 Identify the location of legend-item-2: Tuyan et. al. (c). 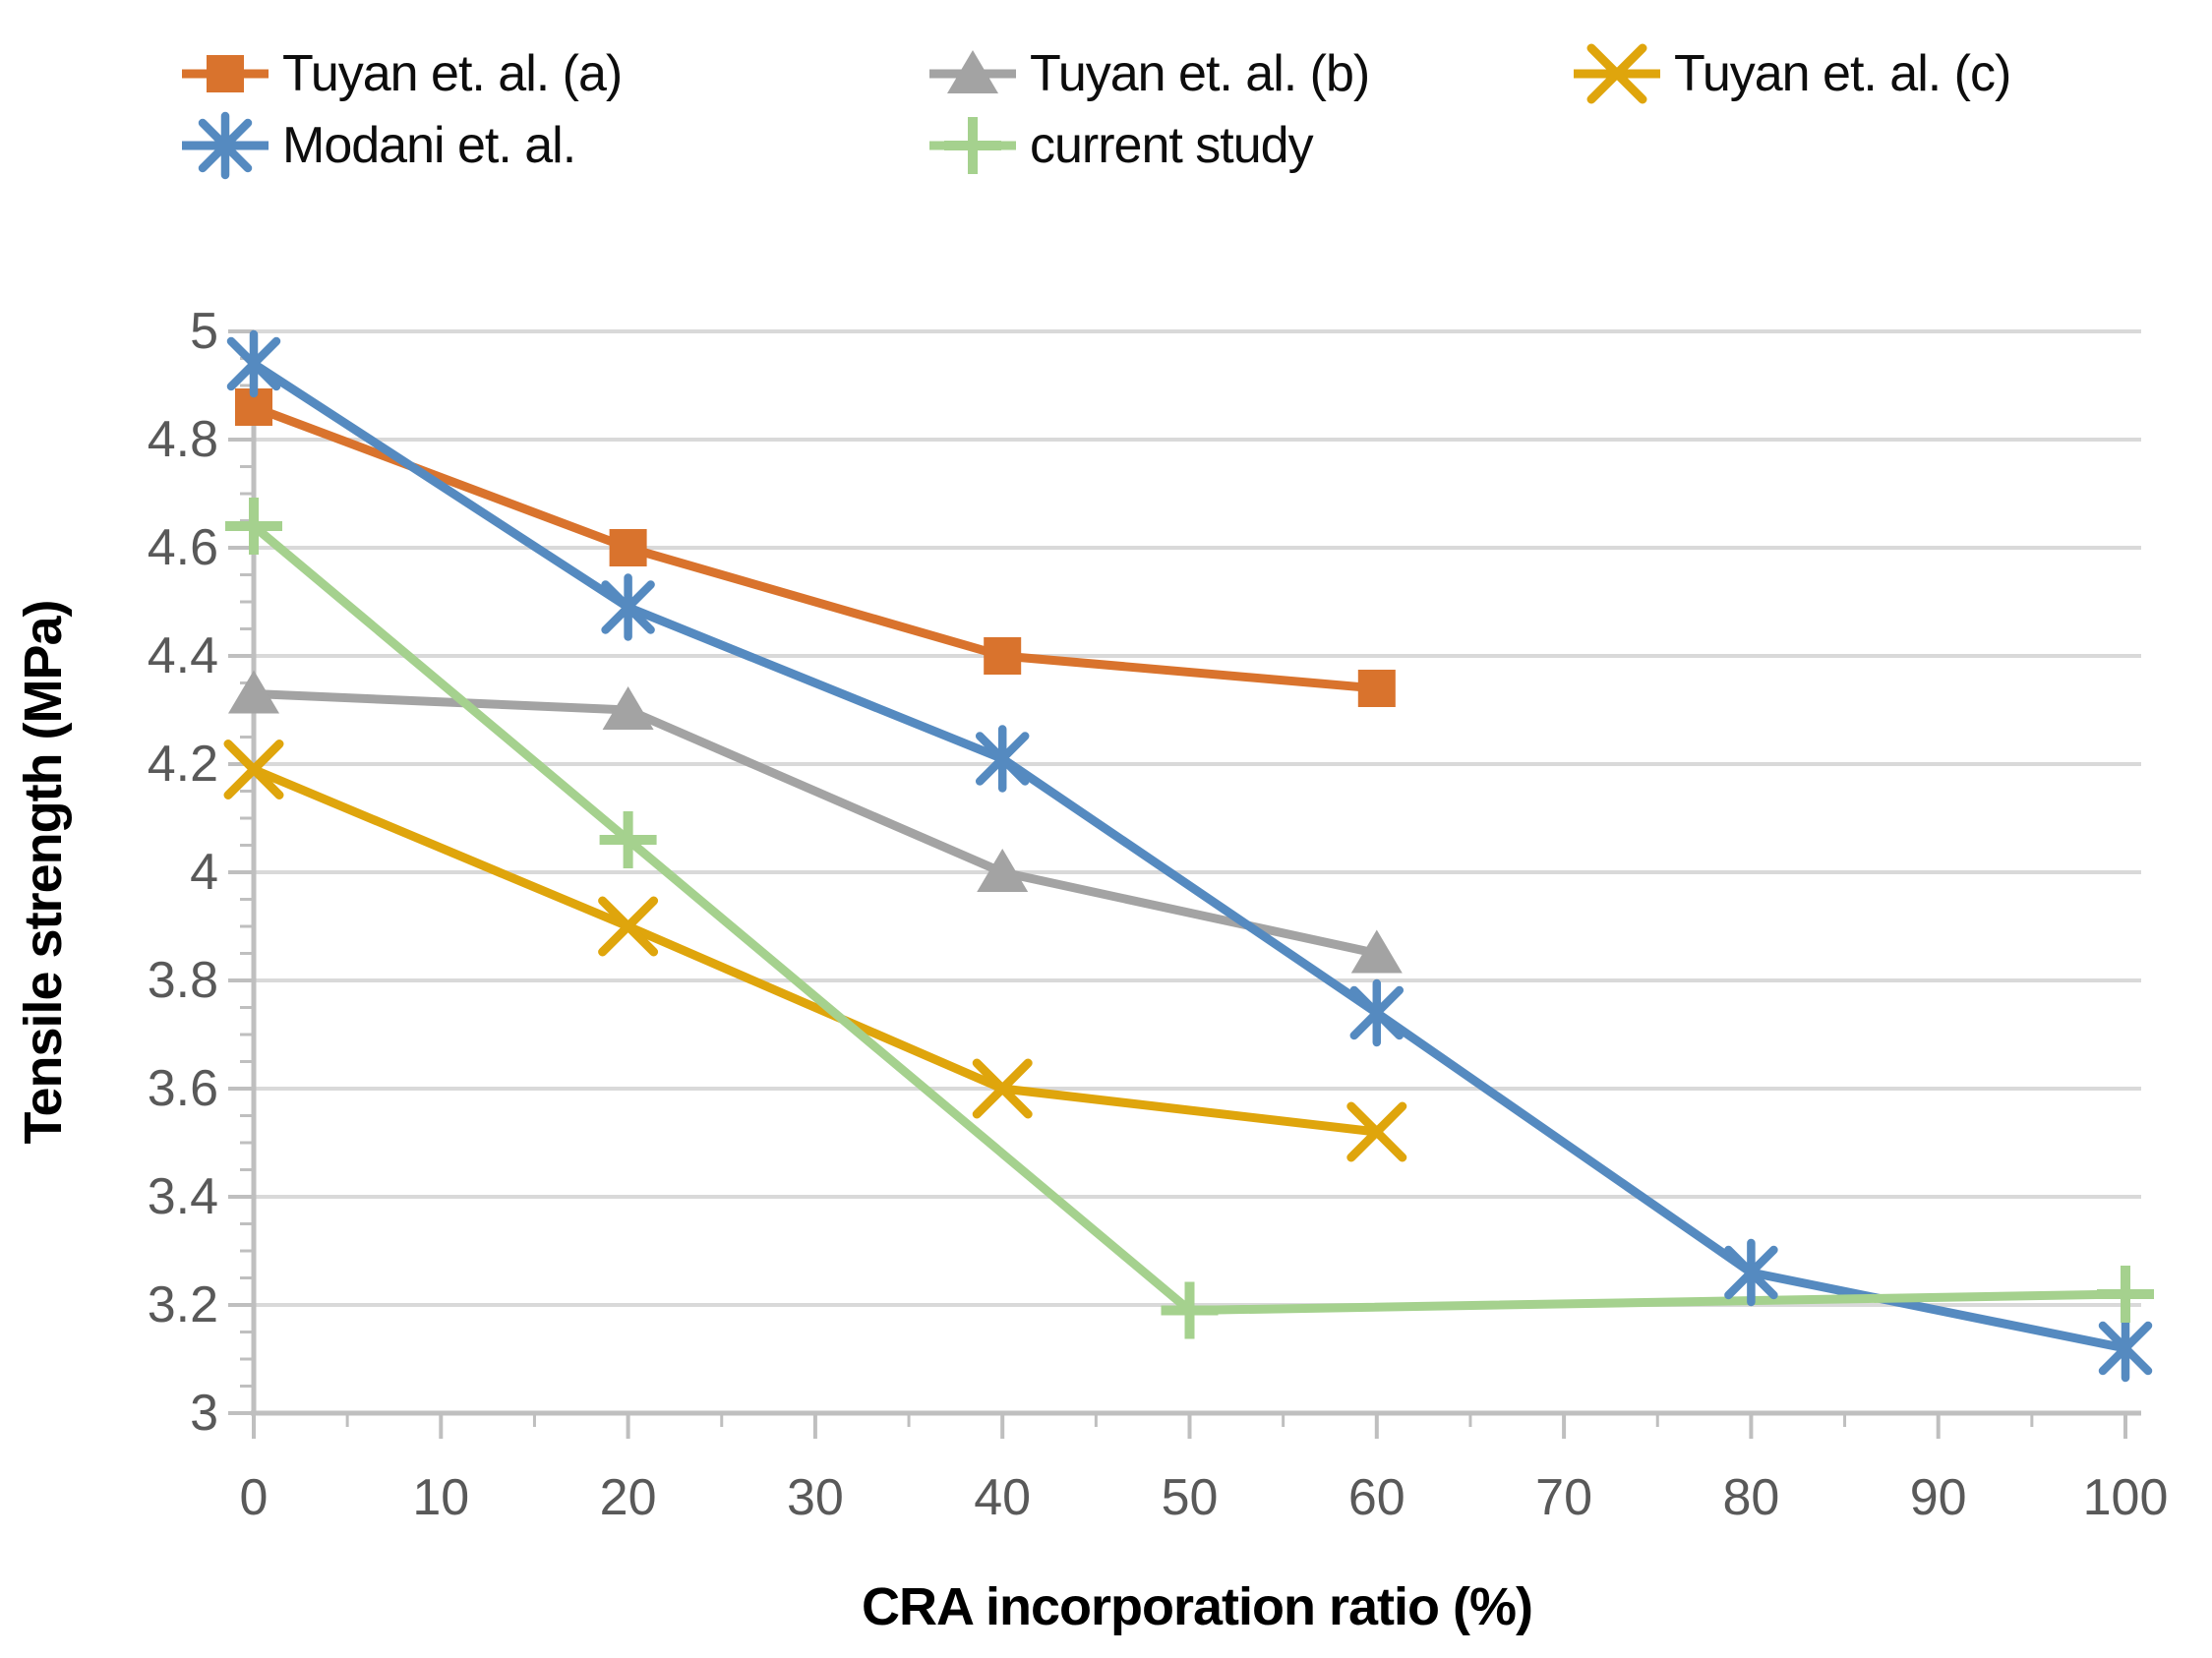
(1792, 73).